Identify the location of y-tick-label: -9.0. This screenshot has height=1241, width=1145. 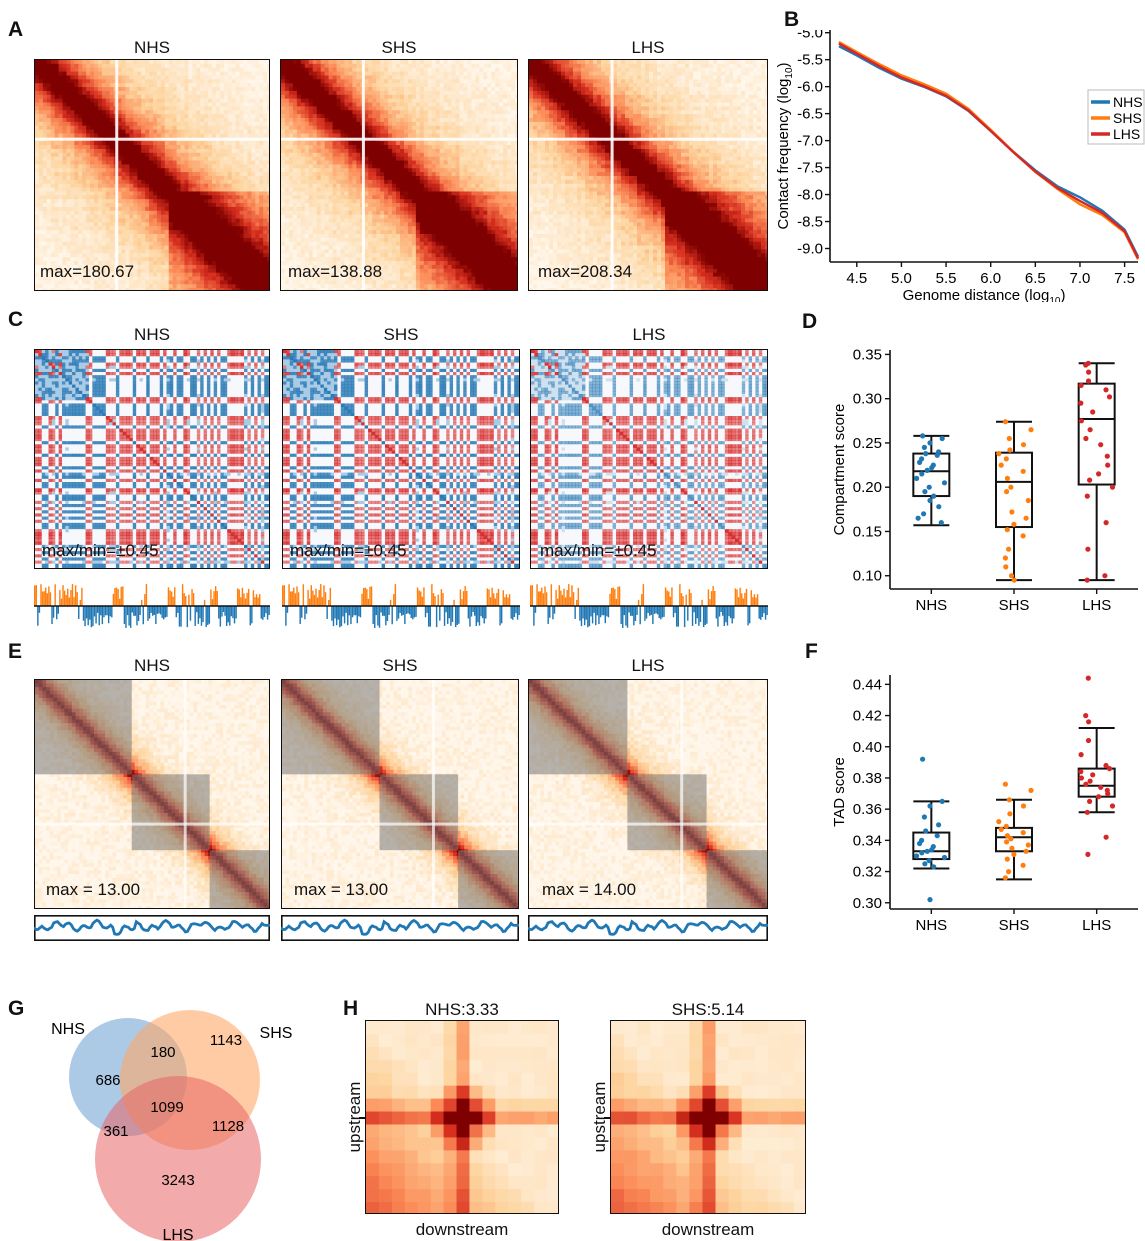
(810, 249).